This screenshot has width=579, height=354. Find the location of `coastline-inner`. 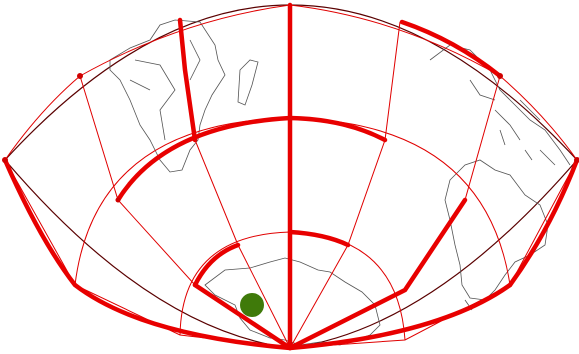

coastline-inner is located at coordinates (165, 90).